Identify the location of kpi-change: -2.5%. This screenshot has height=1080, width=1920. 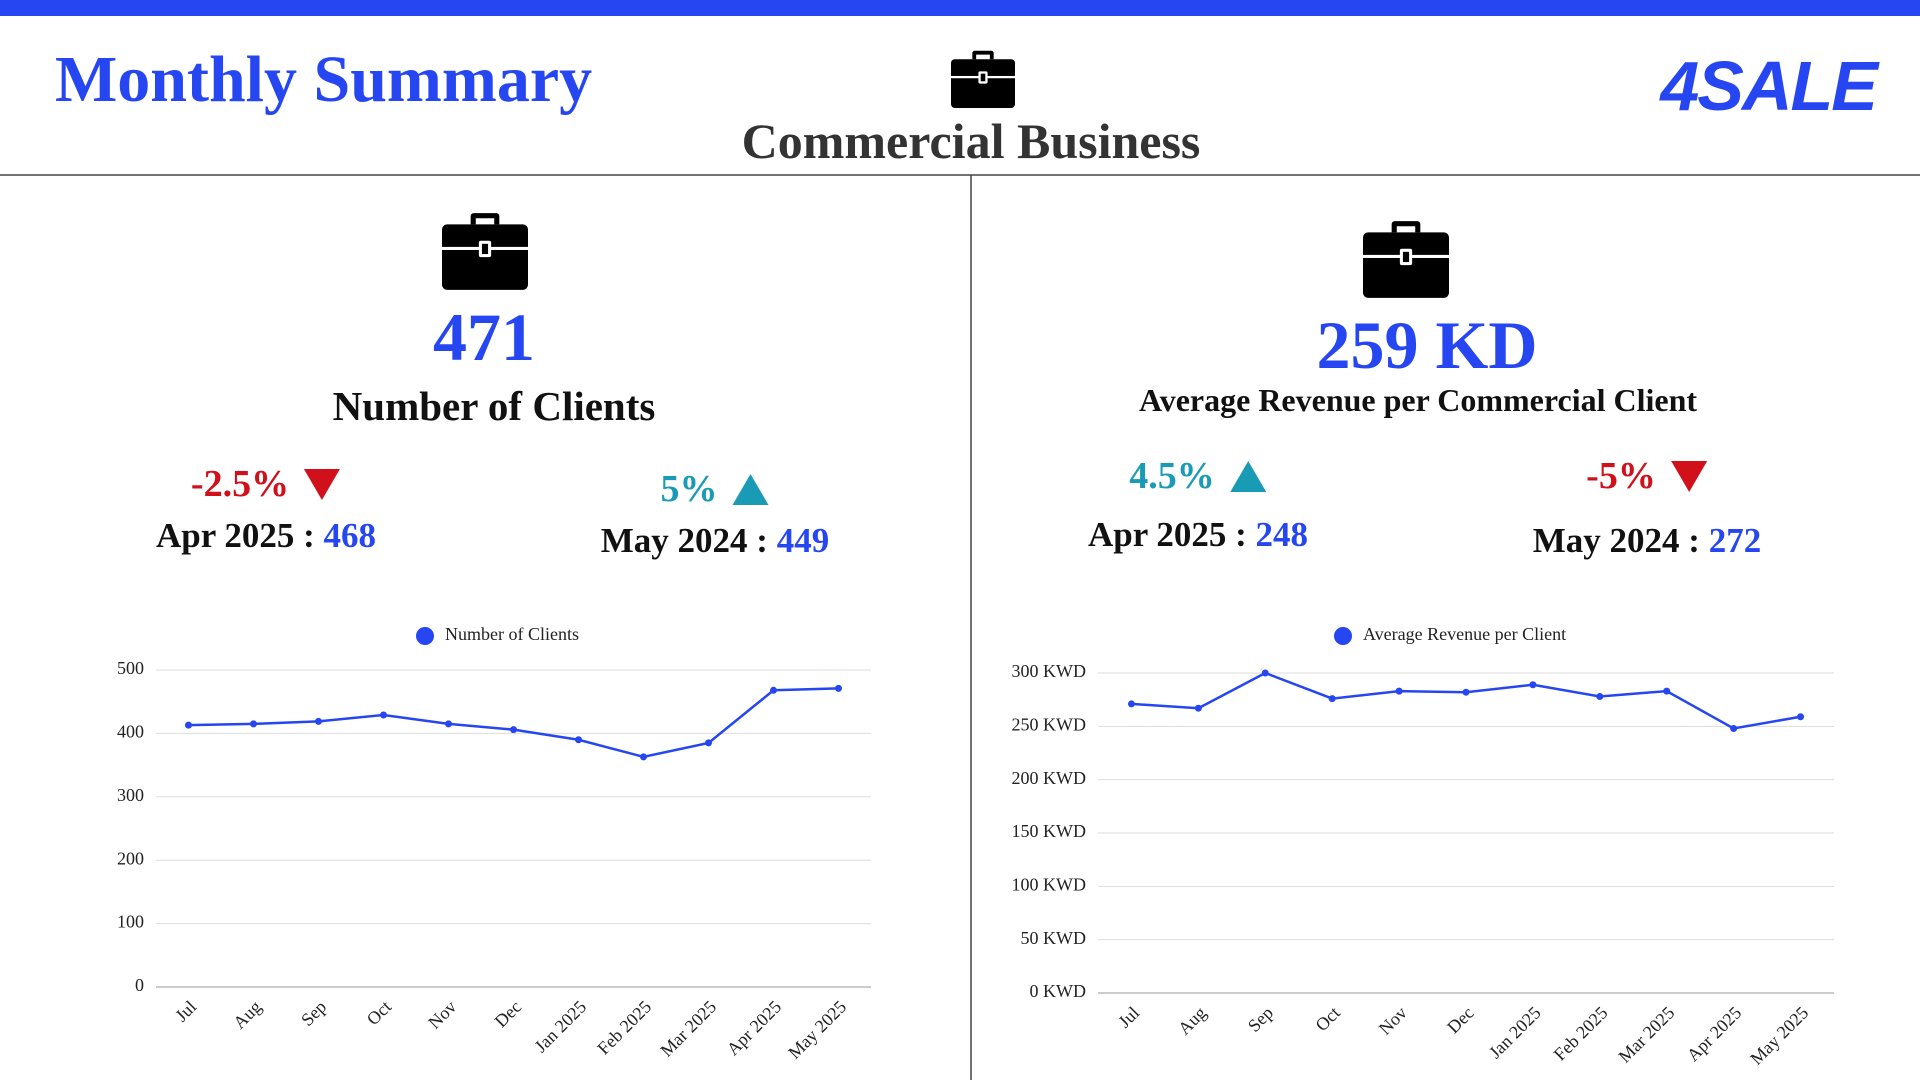
(266, 484).